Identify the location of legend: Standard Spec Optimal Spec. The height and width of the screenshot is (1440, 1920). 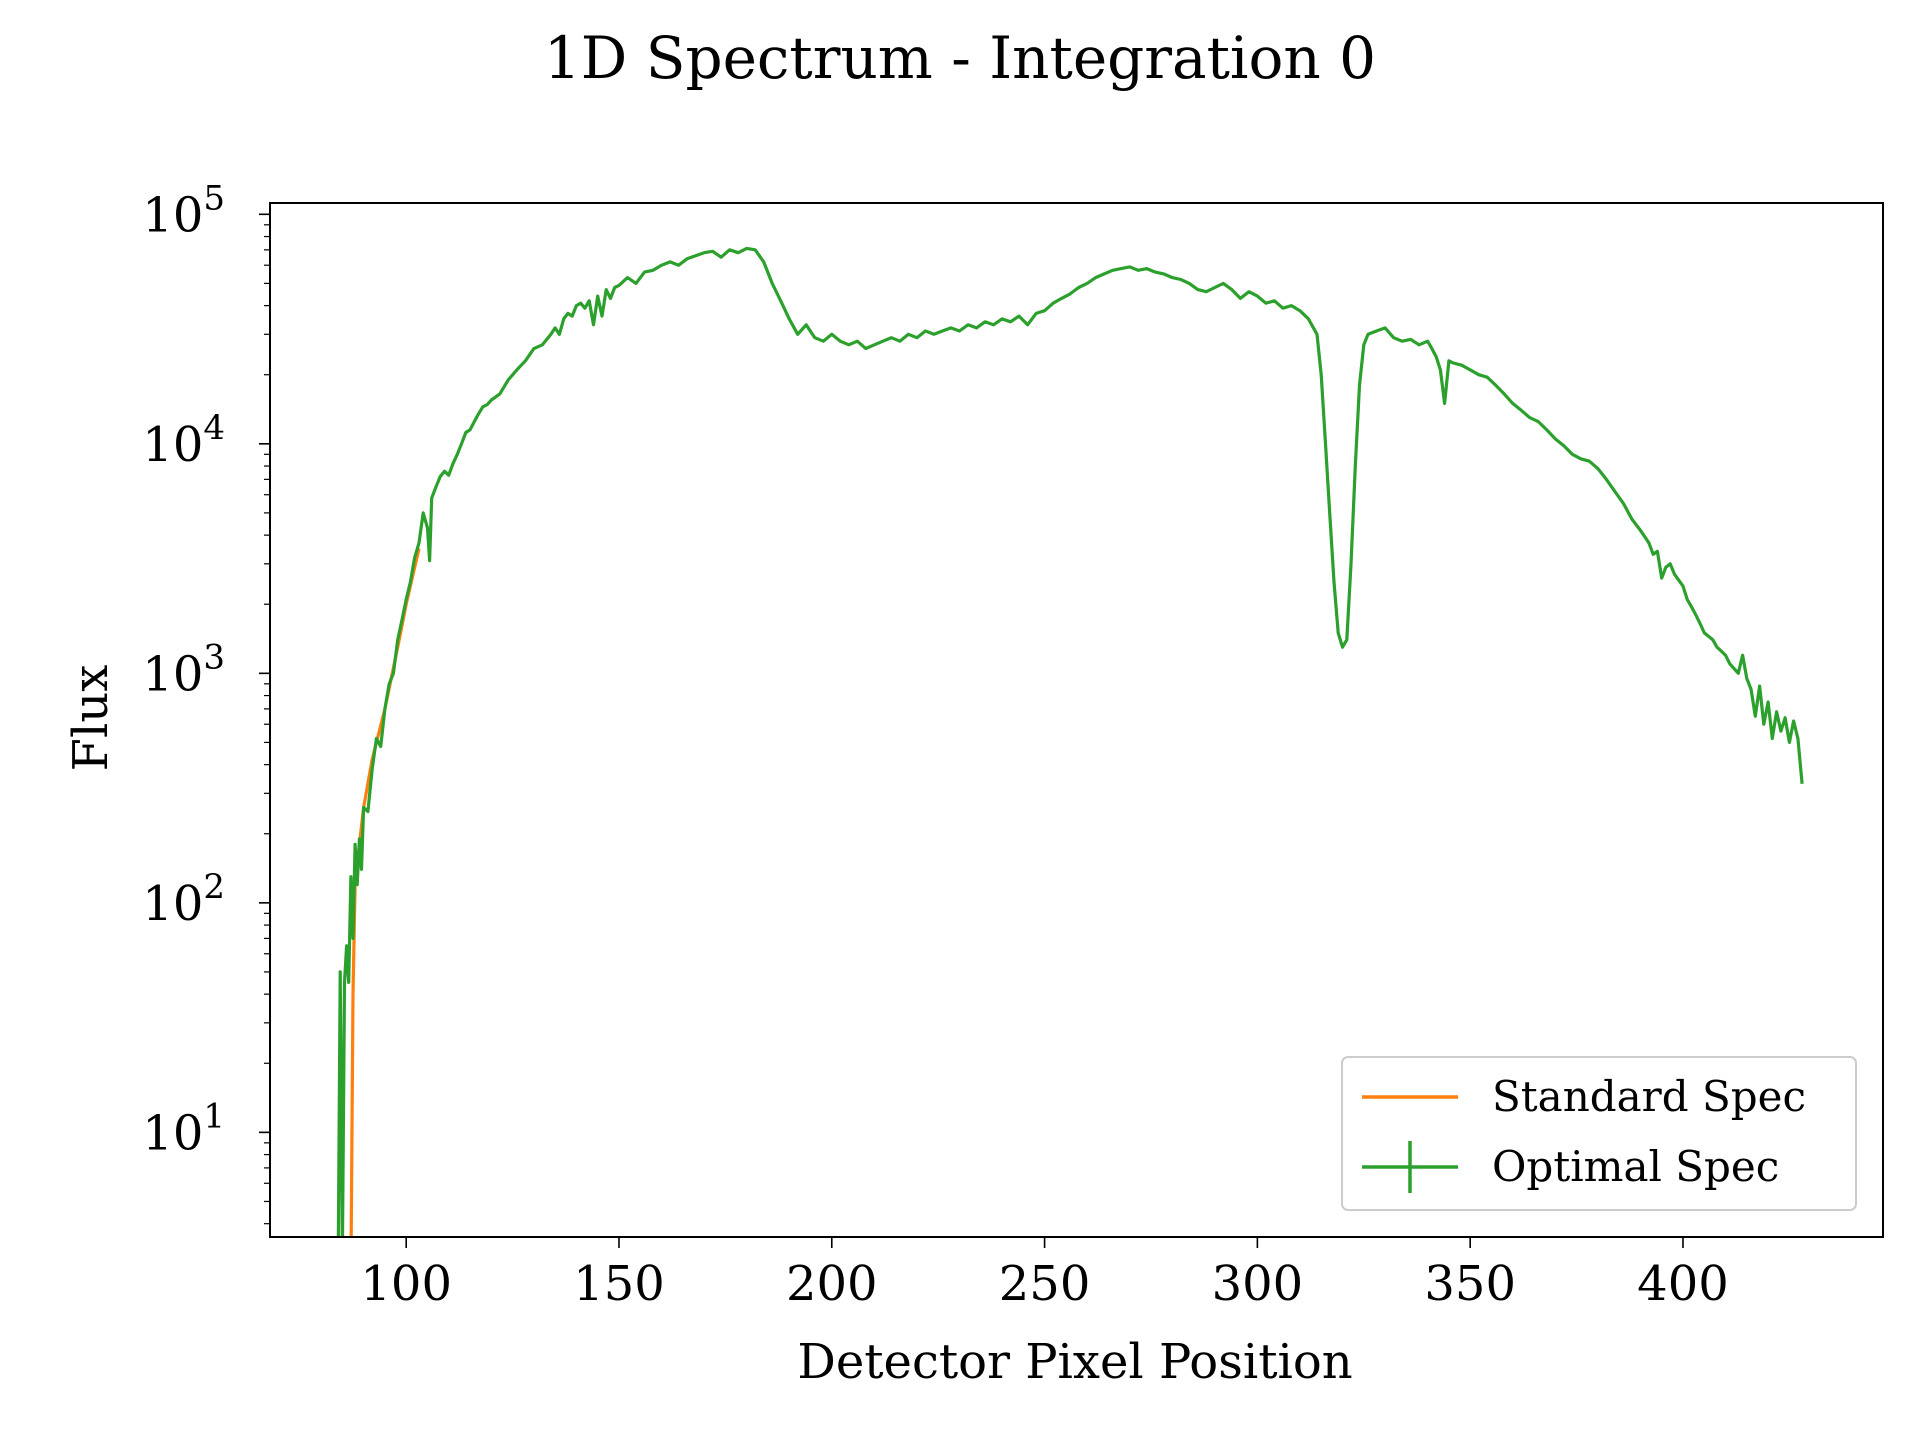
(1599, 1133).